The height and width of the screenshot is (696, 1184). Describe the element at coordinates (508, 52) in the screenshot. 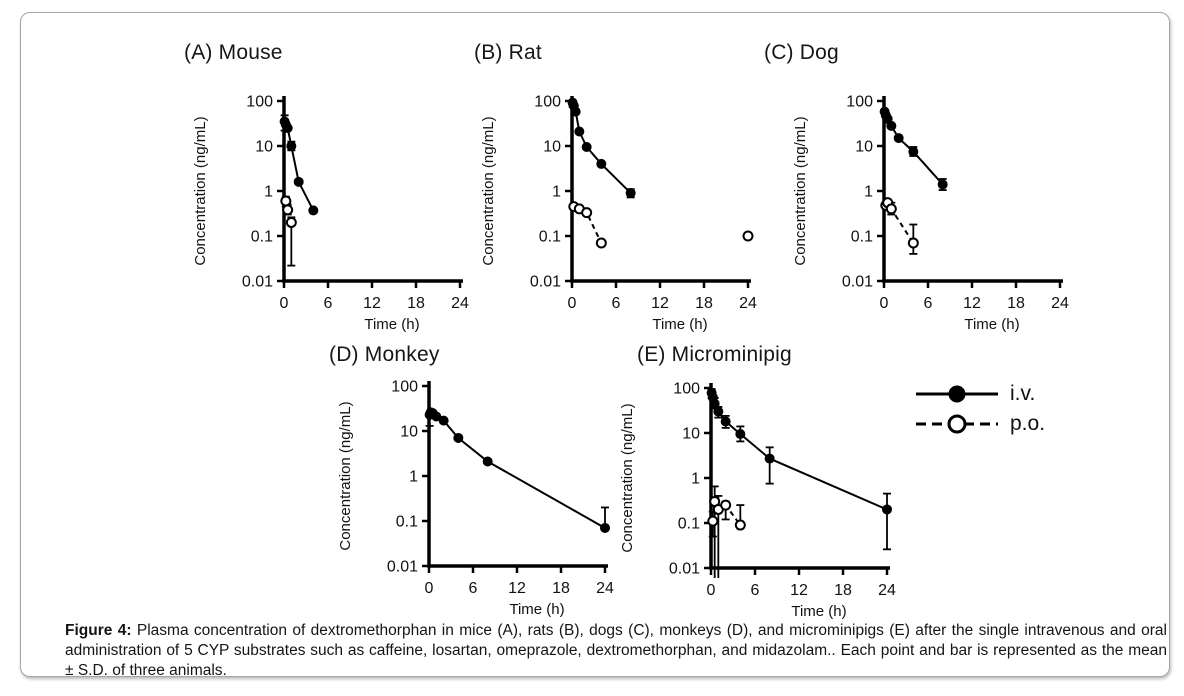

I see `panel-title-b: (B) Rat` at that location.